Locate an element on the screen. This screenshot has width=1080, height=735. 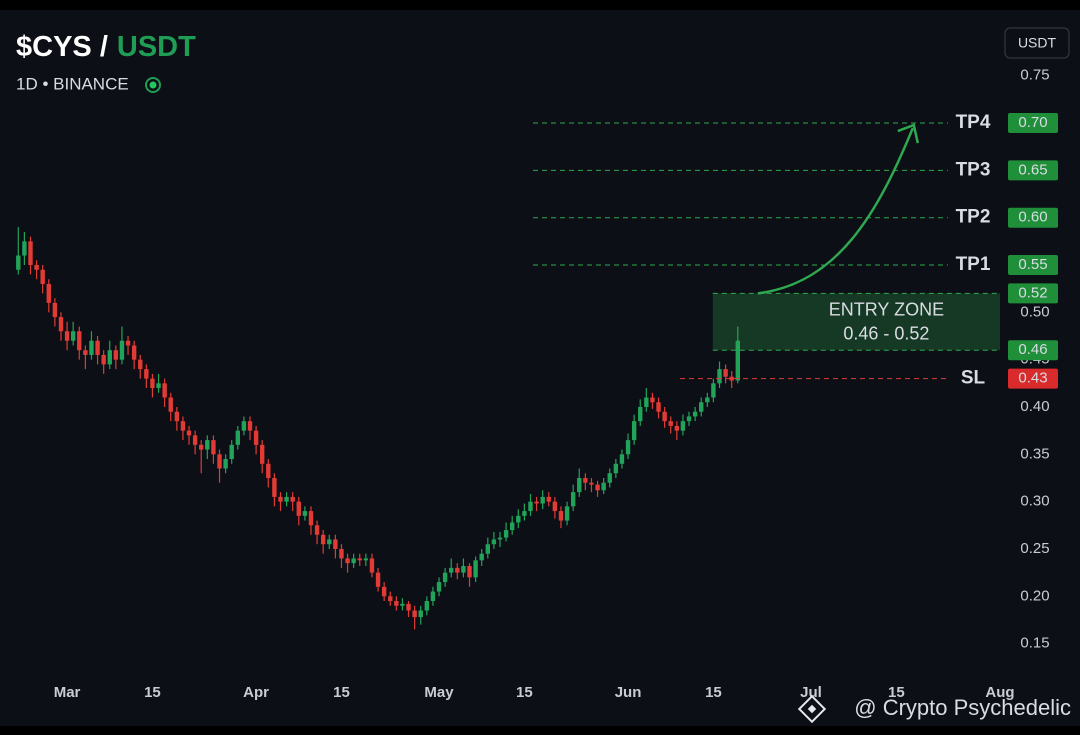
level-name: TP3 is located at coordinates (973, 169).